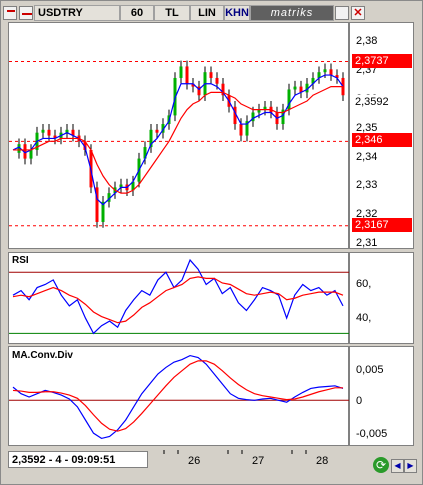  What do you see at coordinates (258, 461) in the screenshot?
I see `date-tick-27: 27` at bounding box center [258, 461].